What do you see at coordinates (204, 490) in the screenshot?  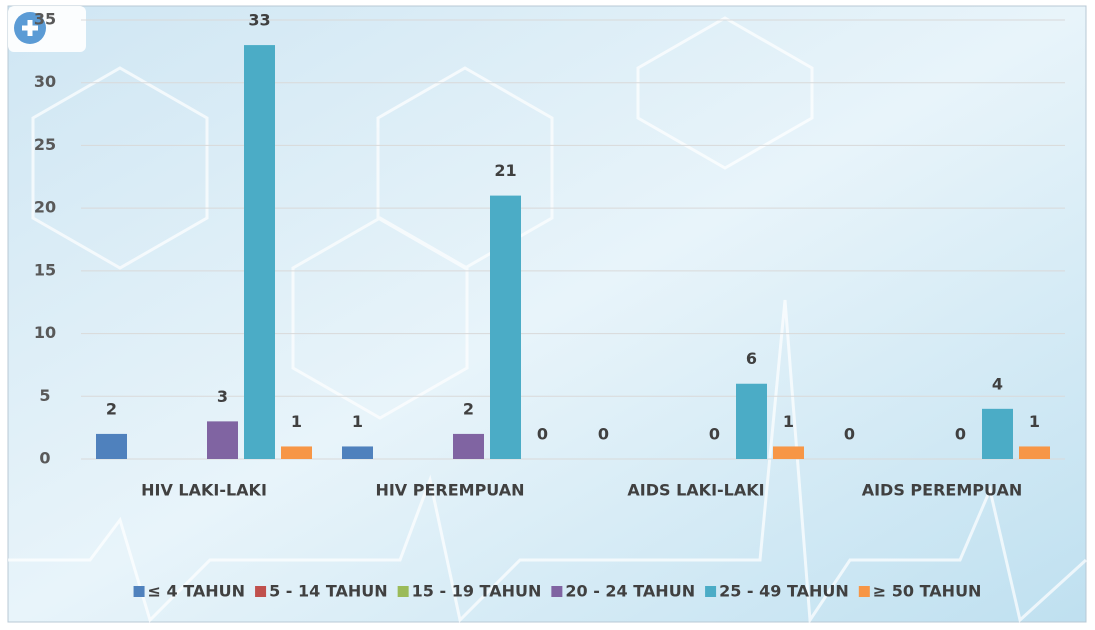 I see `x-tick-label: HIV LAKI-LAKI` at bounding box center [204, 490].